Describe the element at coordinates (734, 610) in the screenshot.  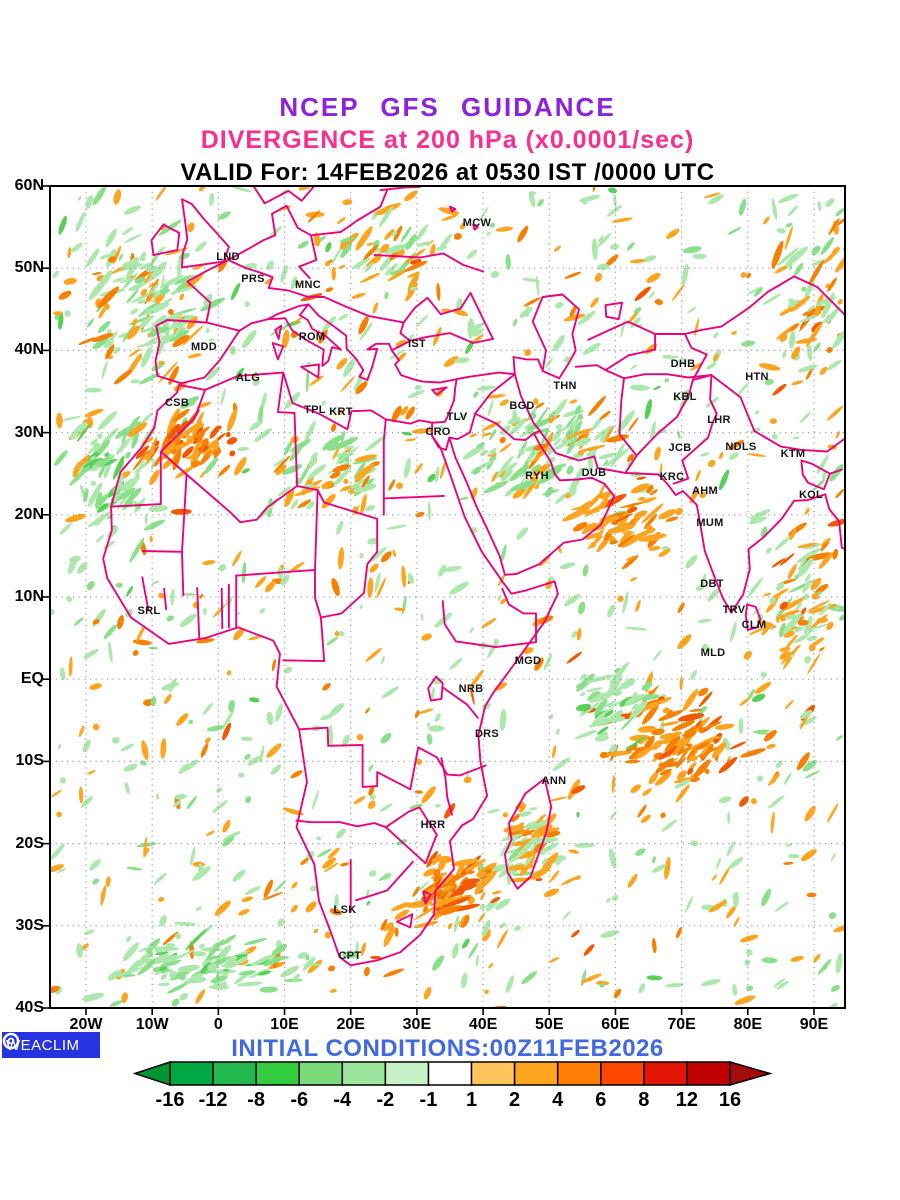
I see `city-label-trv: TRV` at that location.